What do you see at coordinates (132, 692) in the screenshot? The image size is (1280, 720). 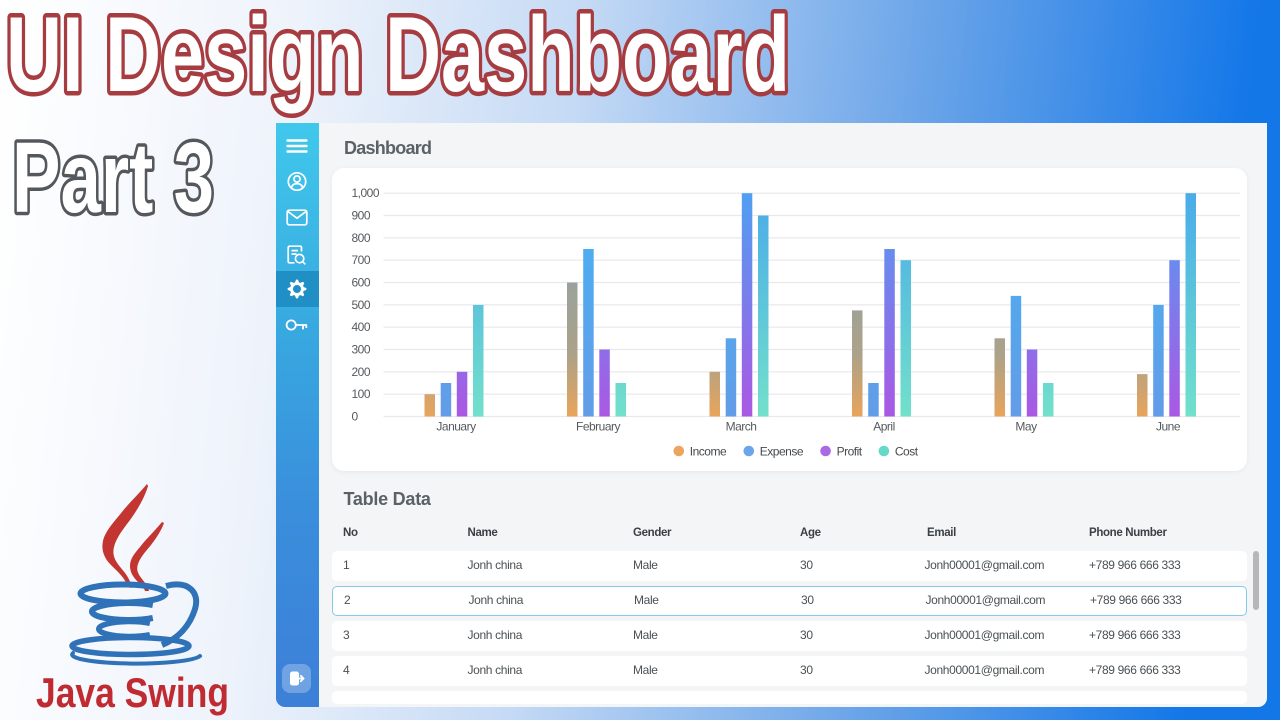 I see `svg-text: Java Swing` at bounding box center [132, 692].